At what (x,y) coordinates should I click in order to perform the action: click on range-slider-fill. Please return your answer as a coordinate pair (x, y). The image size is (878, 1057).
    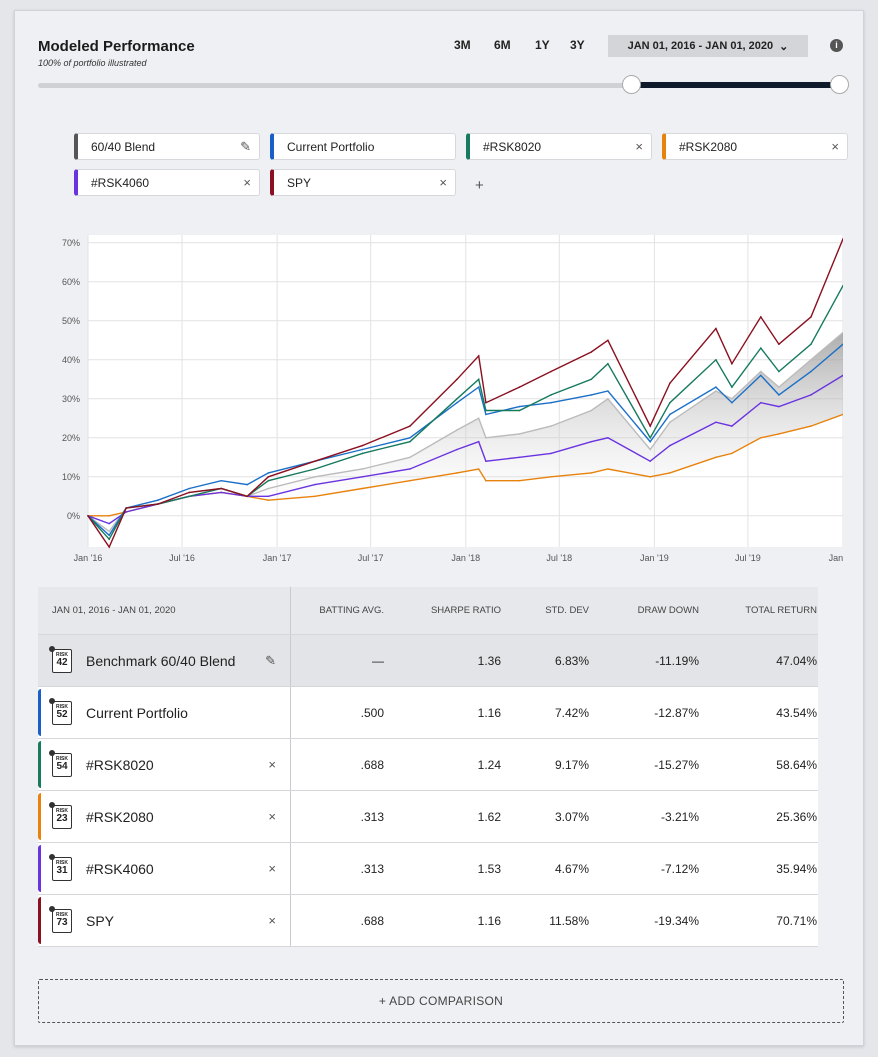
    Looking at the image, I should click on (736, 85).